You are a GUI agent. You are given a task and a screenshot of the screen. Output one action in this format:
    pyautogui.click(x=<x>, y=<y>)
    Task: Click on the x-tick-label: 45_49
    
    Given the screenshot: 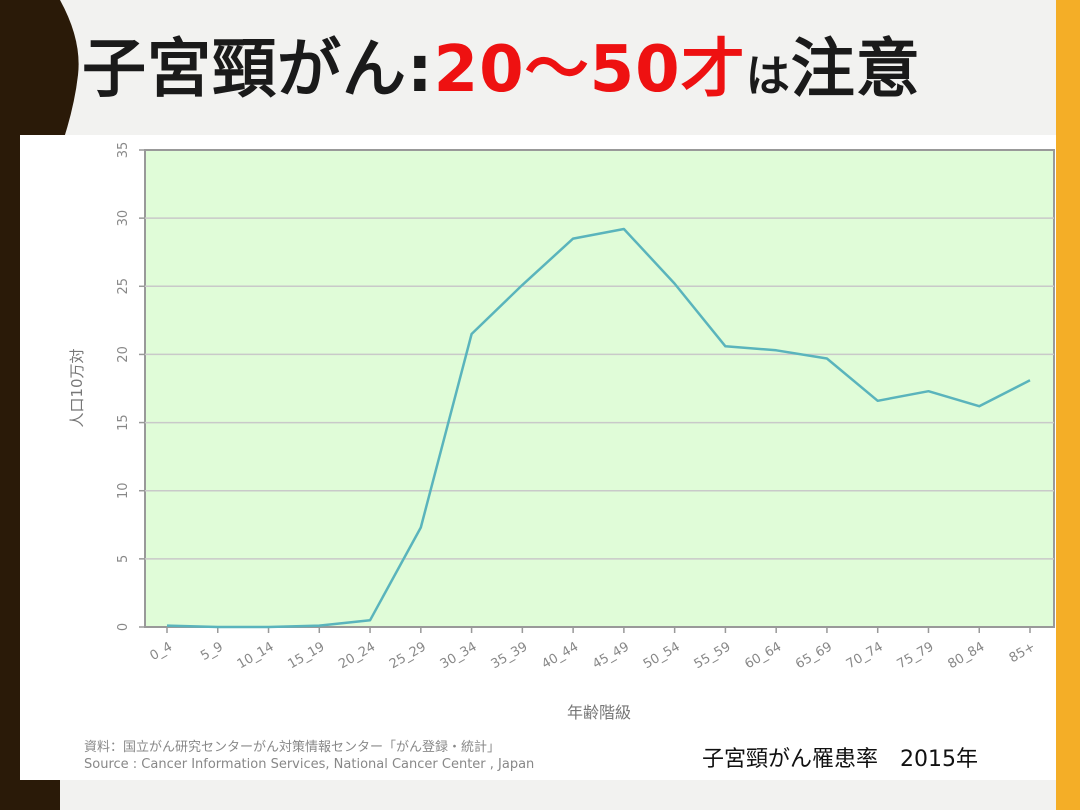 What is the action you would take?
    pyautogui.click(x=611, y=655)
    